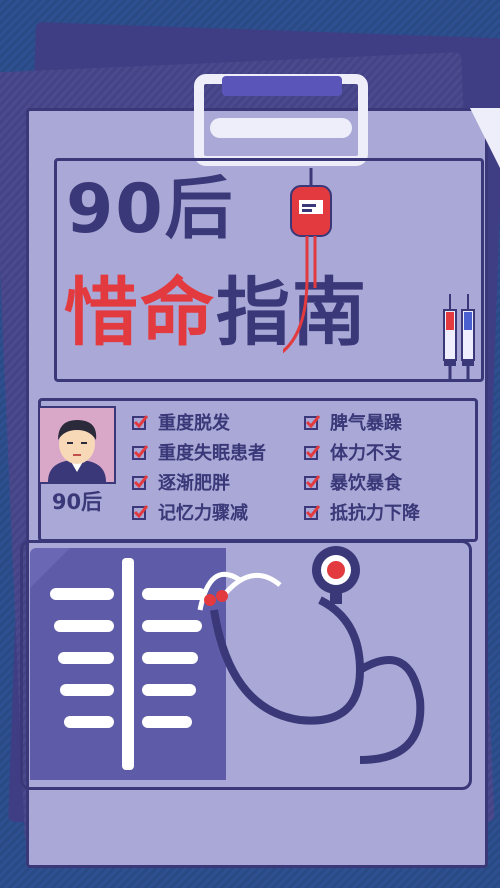 Image resolution: width=500 pixels, height=888 pixels. What do you see at coordinates (375, 513) in the screenshot?
I see `symptom-label: 抵抗力下降` at bounding box center [375, 513].